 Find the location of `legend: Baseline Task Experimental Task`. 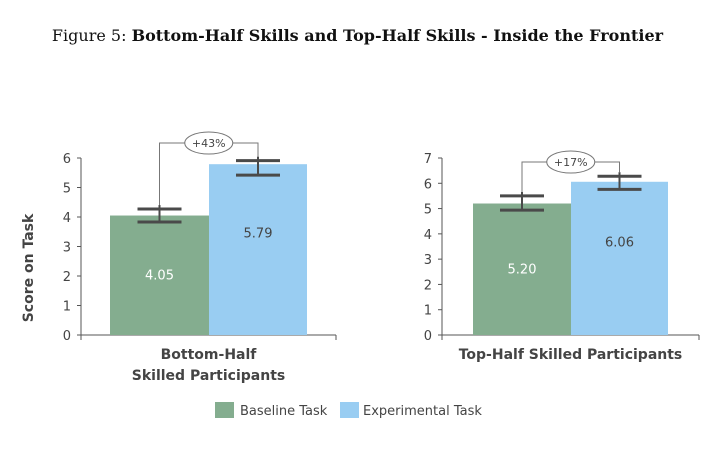

legend: Baseline Task Experimental Task is located at coordinates (348, 410).